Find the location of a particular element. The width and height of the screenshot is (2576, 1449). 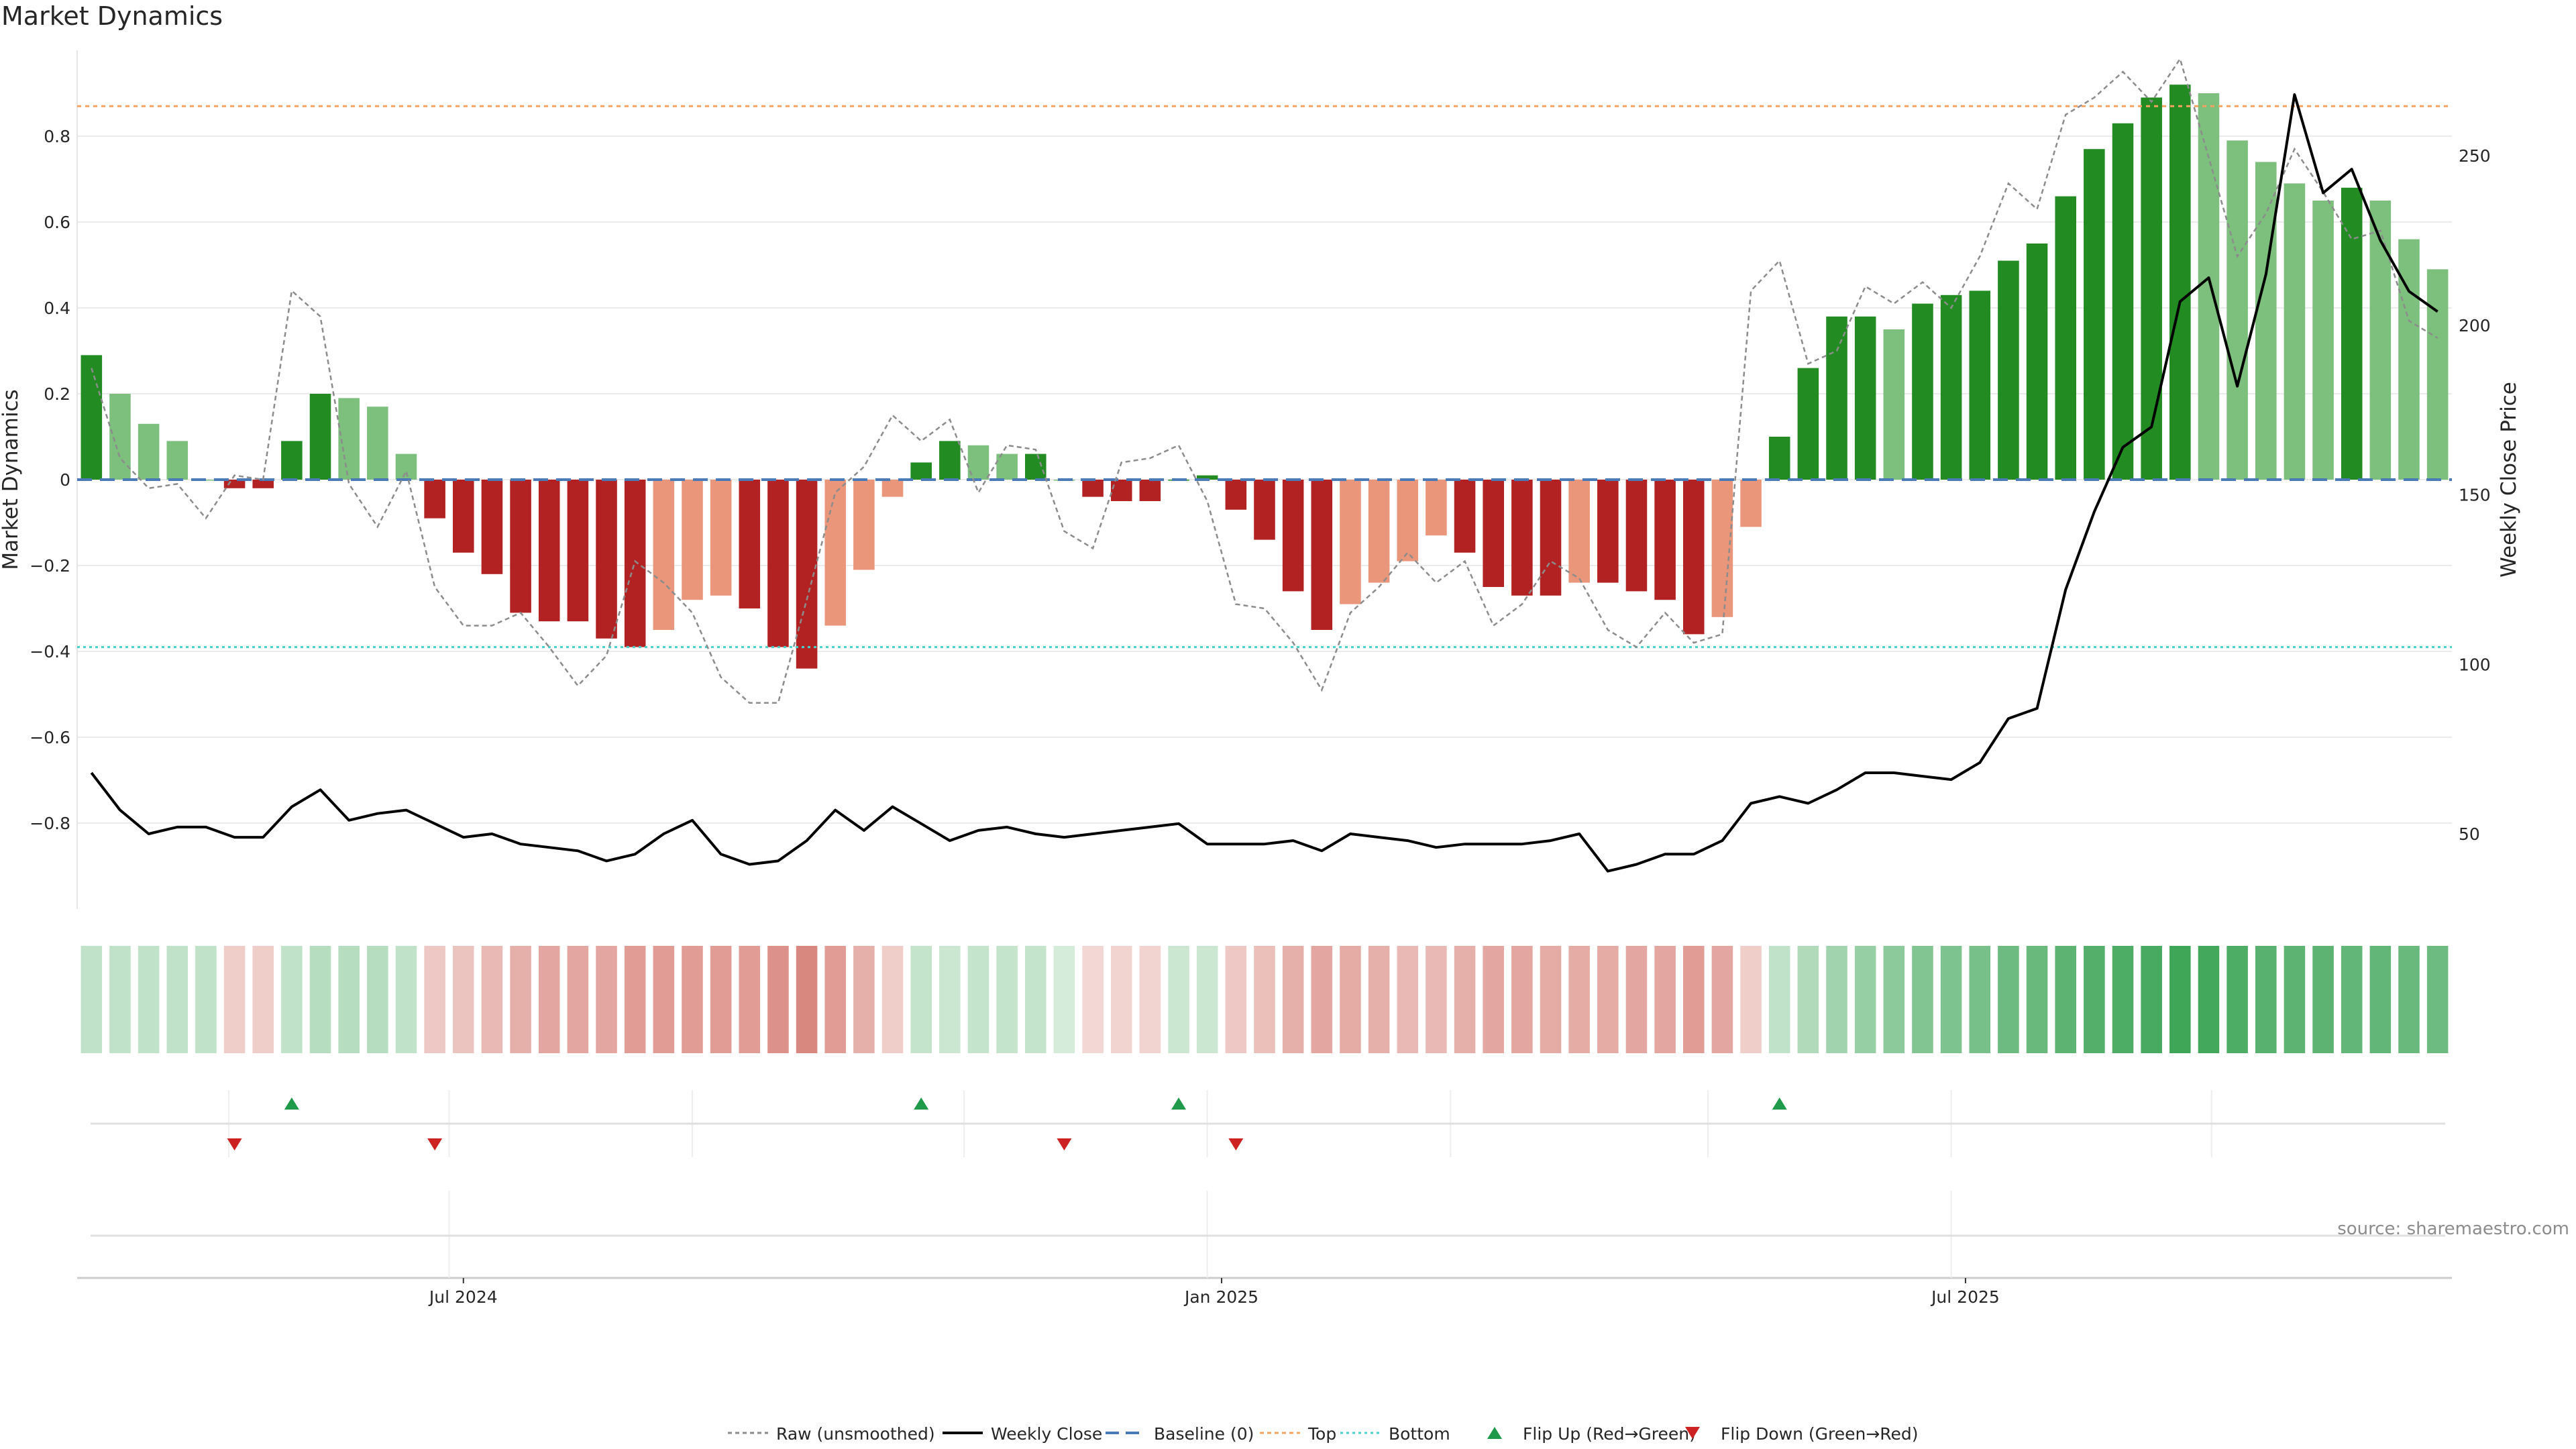

y2-tick-labels: 250 200 150 100 50 is located at coordinates (2475, 495).